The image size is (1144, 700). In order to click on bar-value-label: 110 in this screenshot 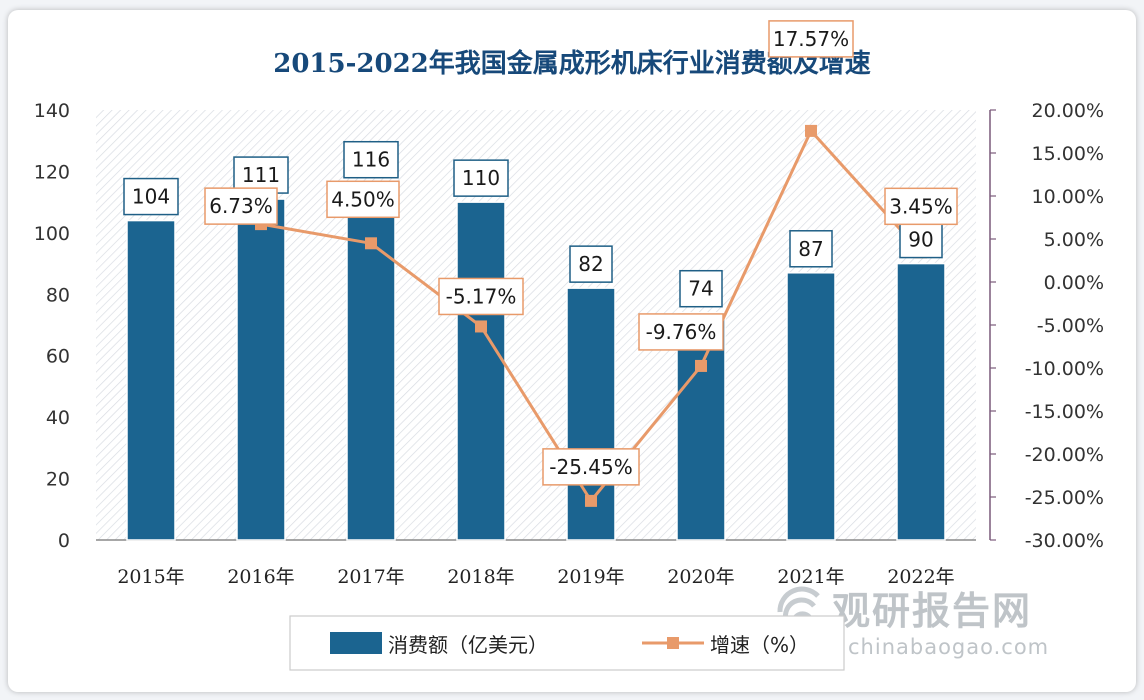, I will do `click(481, 178)`.